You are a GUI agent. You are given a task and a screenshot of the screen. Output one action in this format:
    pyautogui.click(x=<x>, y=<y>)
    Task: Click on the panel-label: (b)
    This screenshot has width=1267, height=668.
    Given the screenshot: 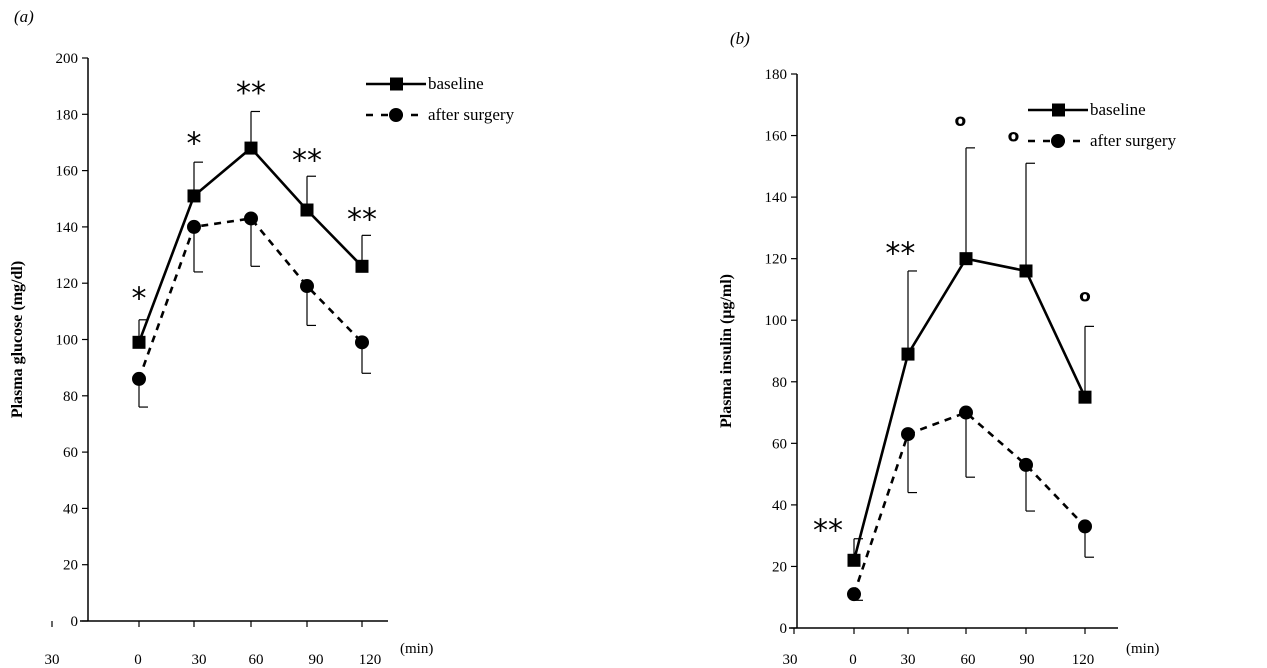 What is the action you would take?
    pyautogui.click(x=740, y=38)
    